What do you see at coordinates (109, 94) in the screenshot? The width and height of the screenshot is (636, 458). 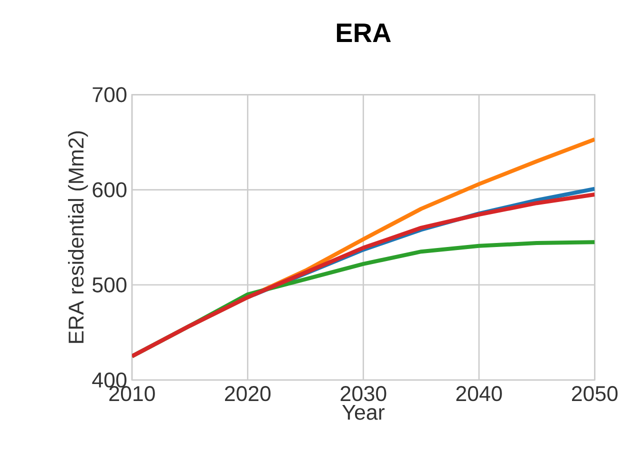 I see `y-tick-label: 700` at bounding box center [109, 94].